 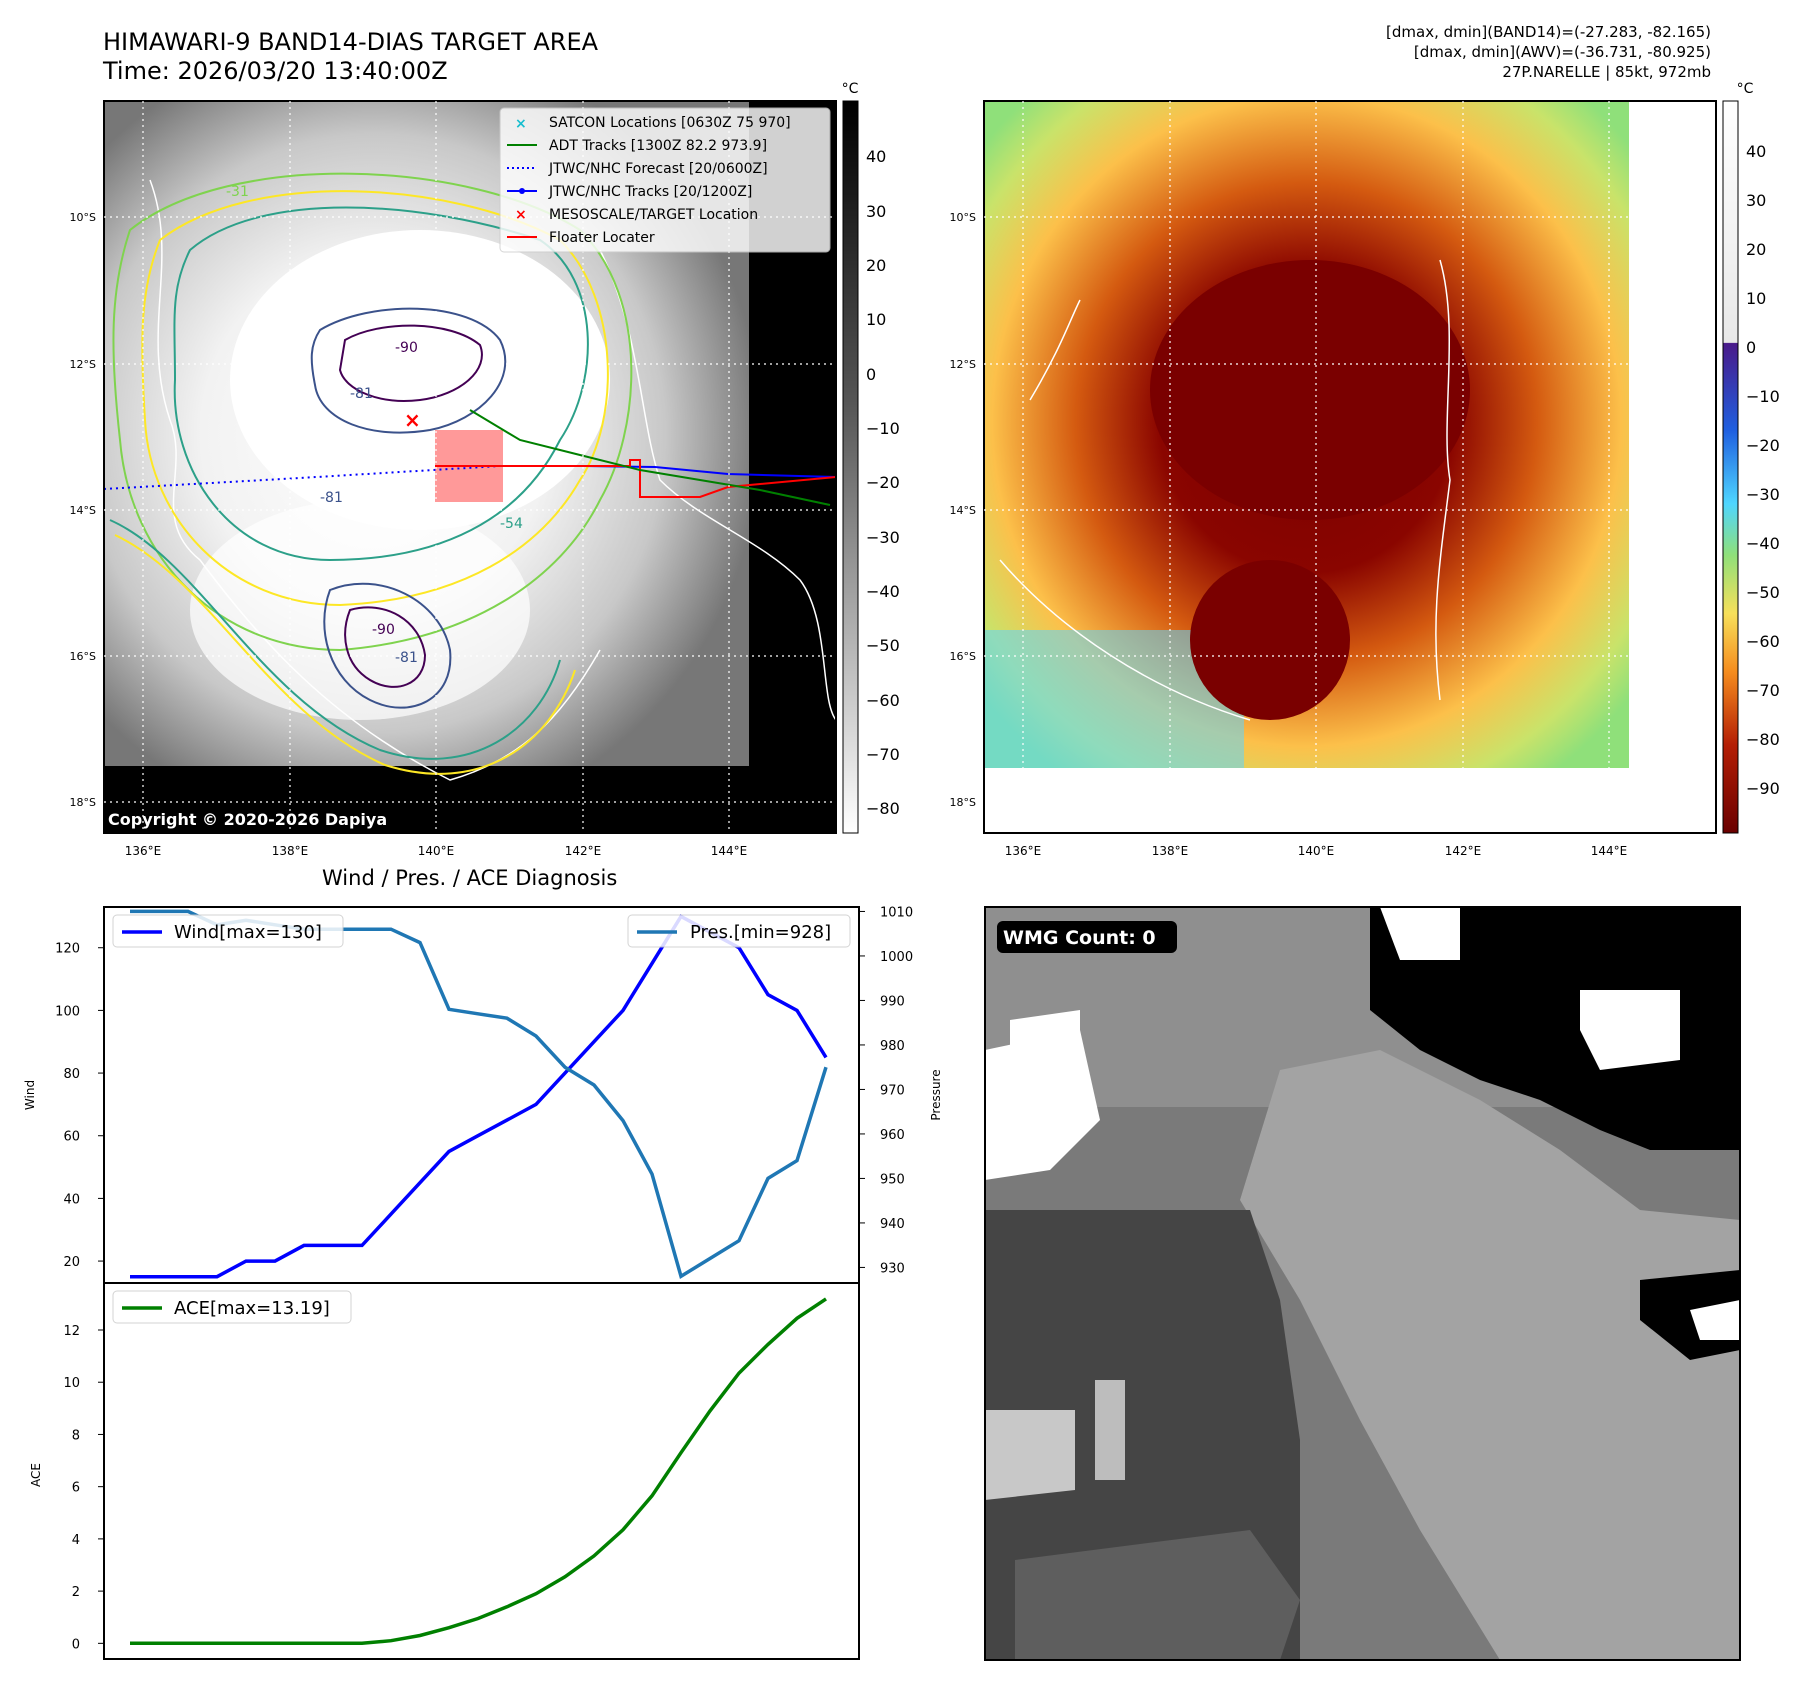 I want to click on info-awv: [dmax, dmin](AWV)=(-36.731, -80.925), so click(x=1562, y=52).